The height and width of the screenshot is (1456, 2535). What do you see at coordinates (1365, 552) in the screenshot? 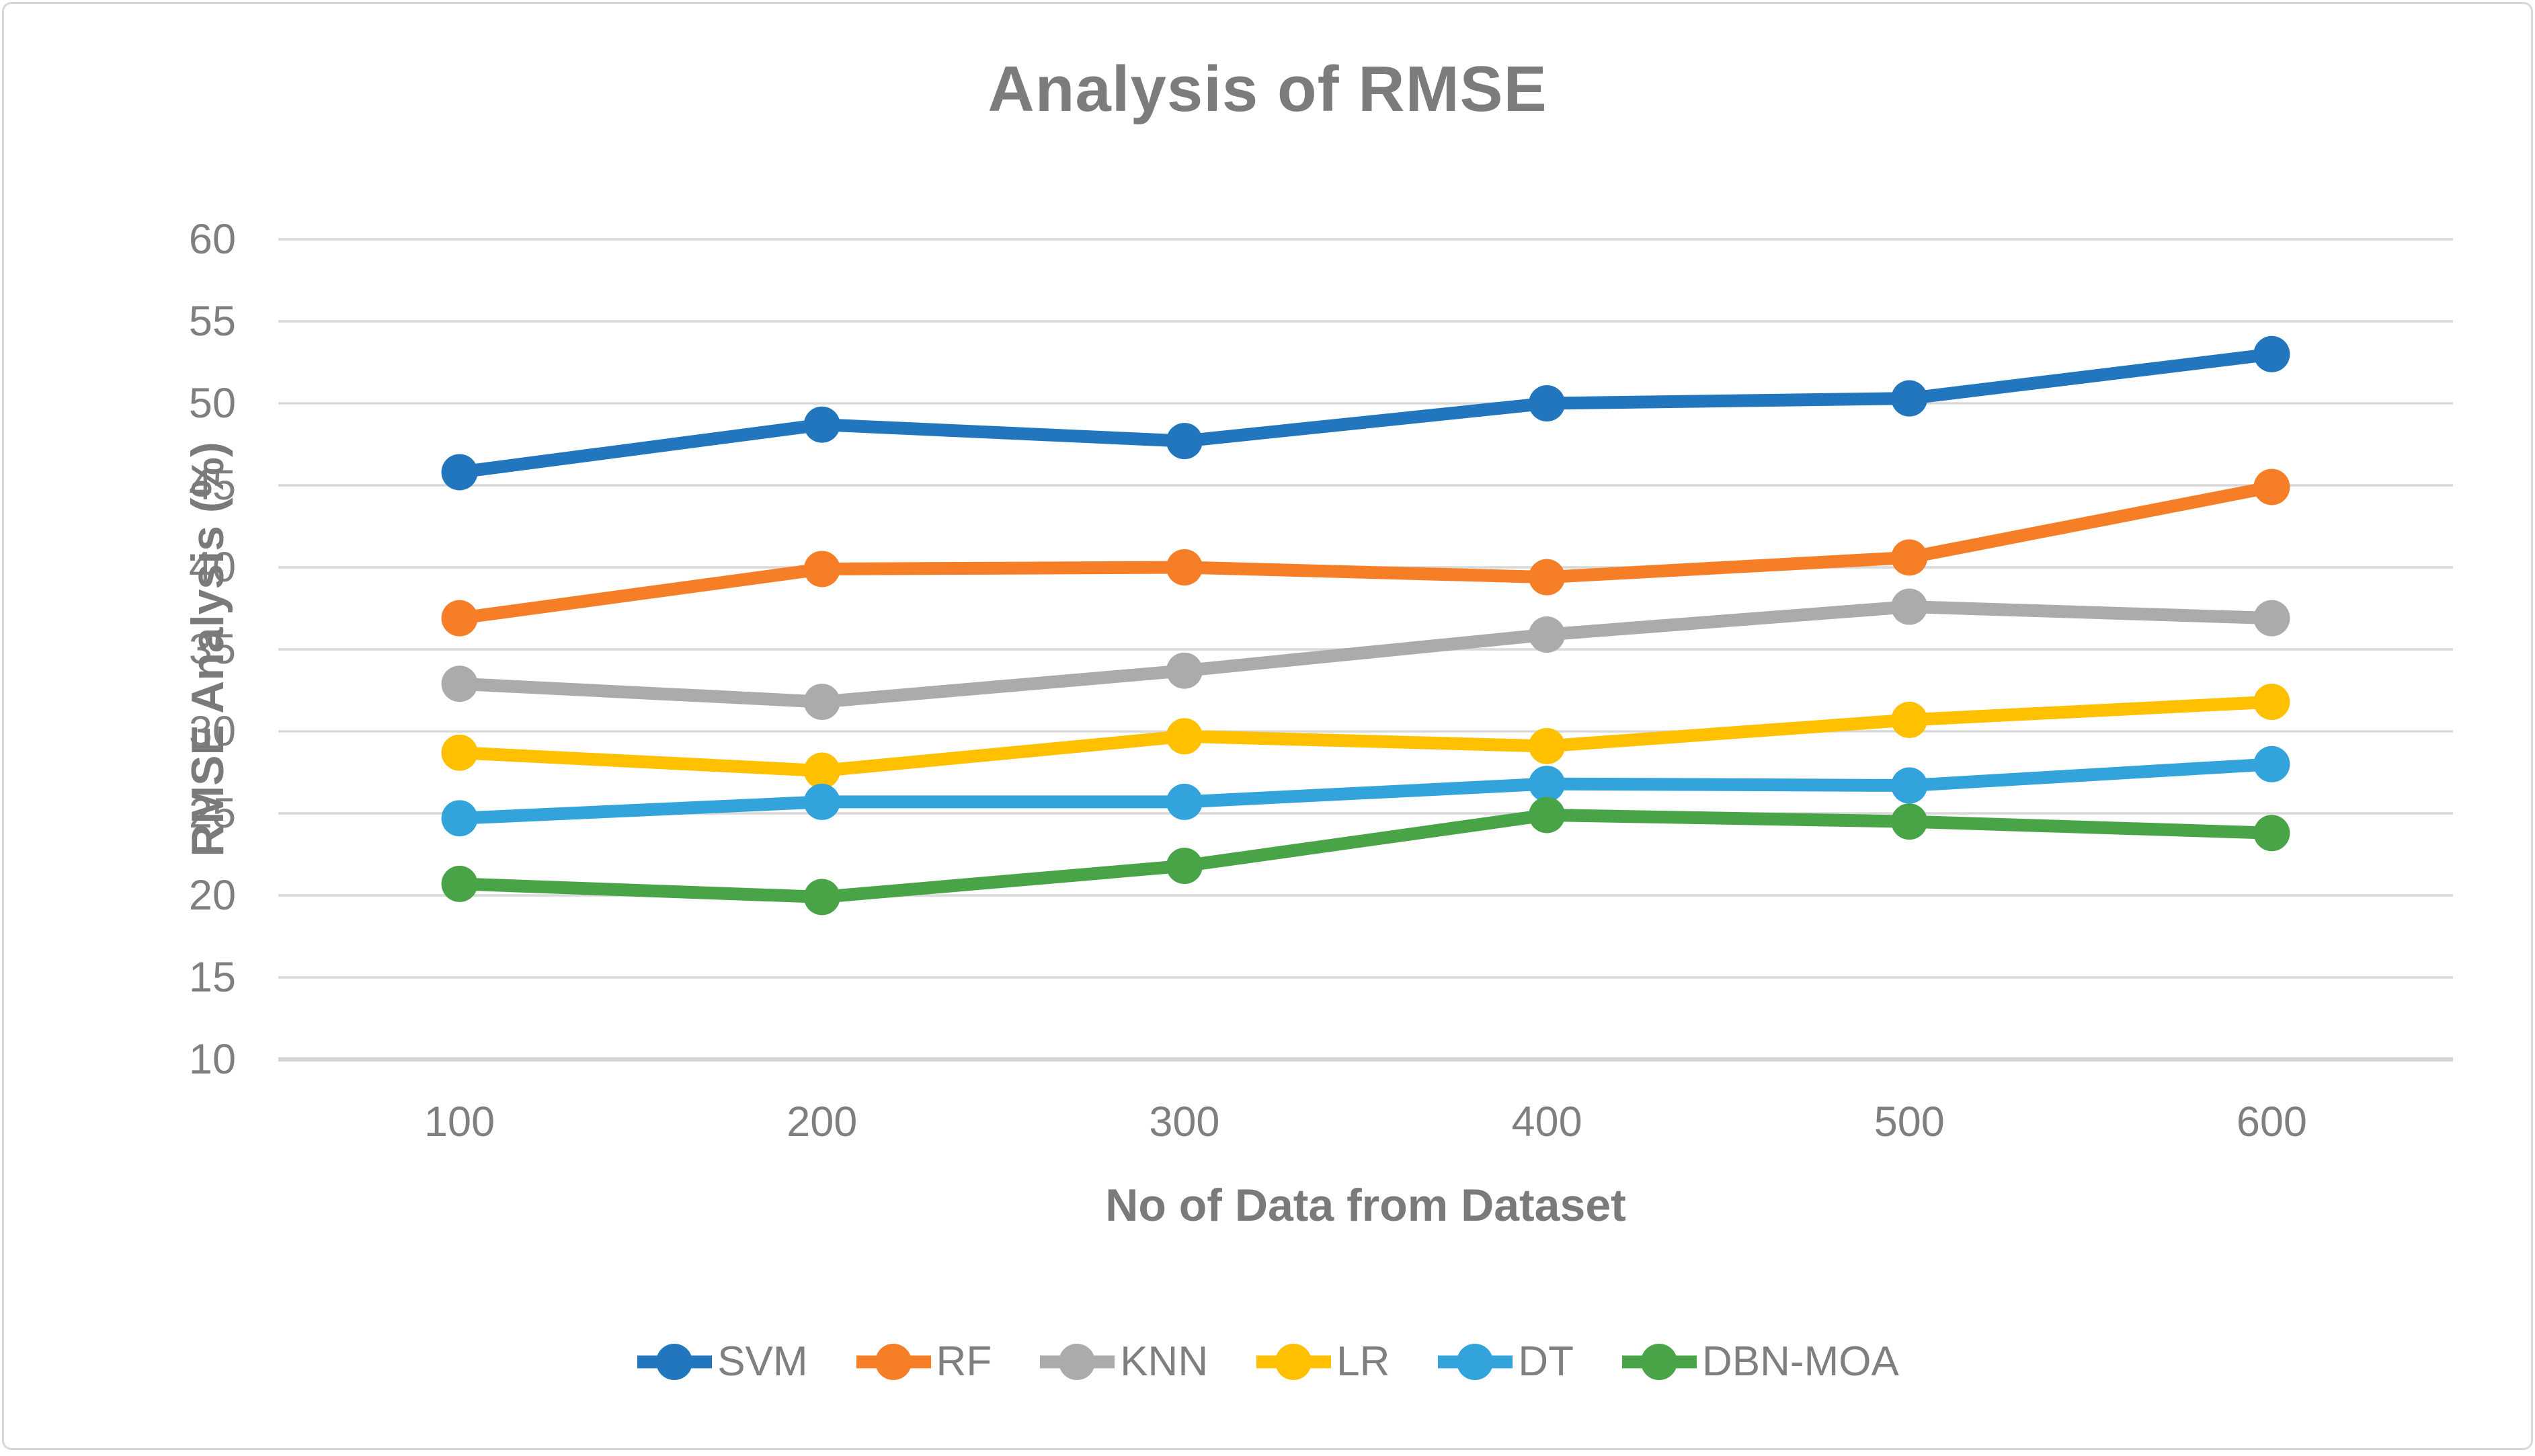
I see `series-line-RF` at bounding box center [1365, 552].